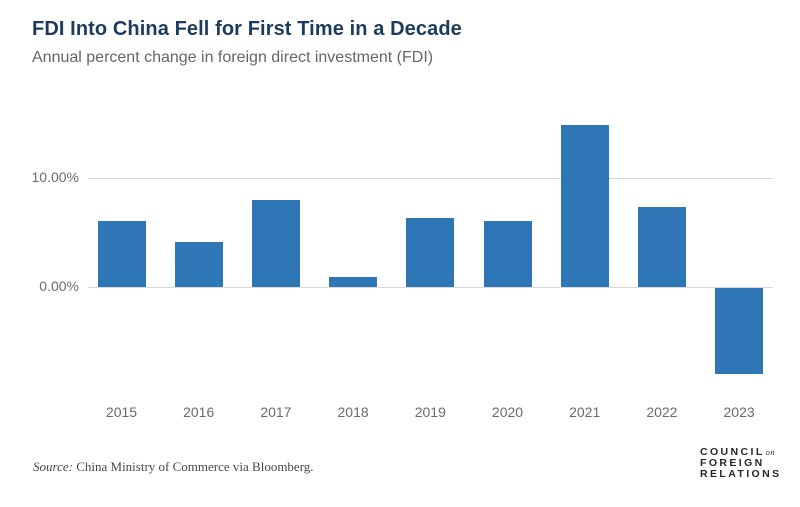 The width and height of the screenshot is (800, 507). What do you see at coordinates (198, 264) in the screenshot?
I see `bar-2016` at bounding box center [198, 264].